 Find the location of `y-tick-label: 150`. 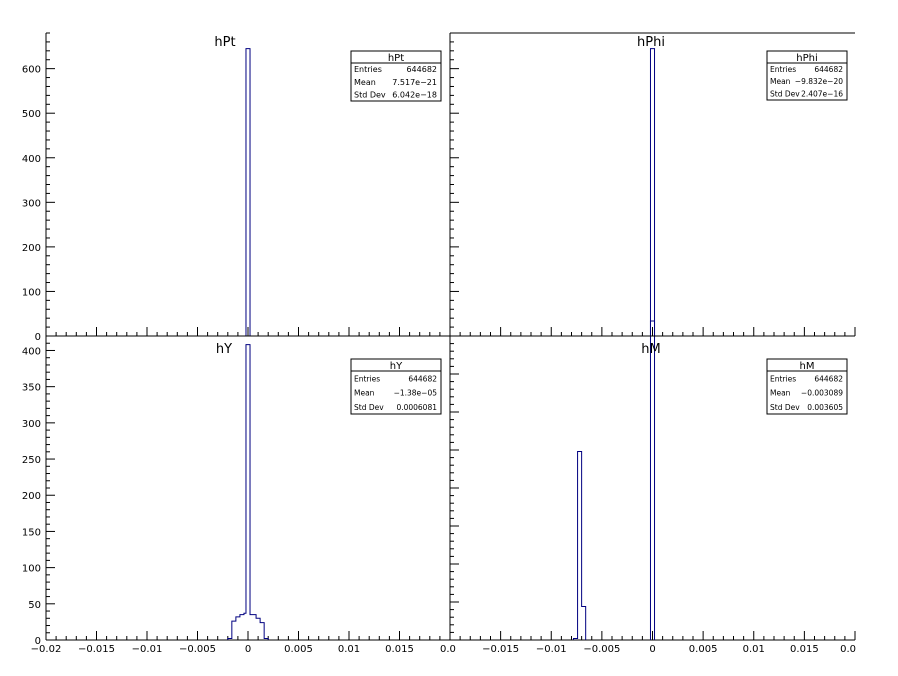

y-tick-label: 150 is located at coordinates (31, 532).